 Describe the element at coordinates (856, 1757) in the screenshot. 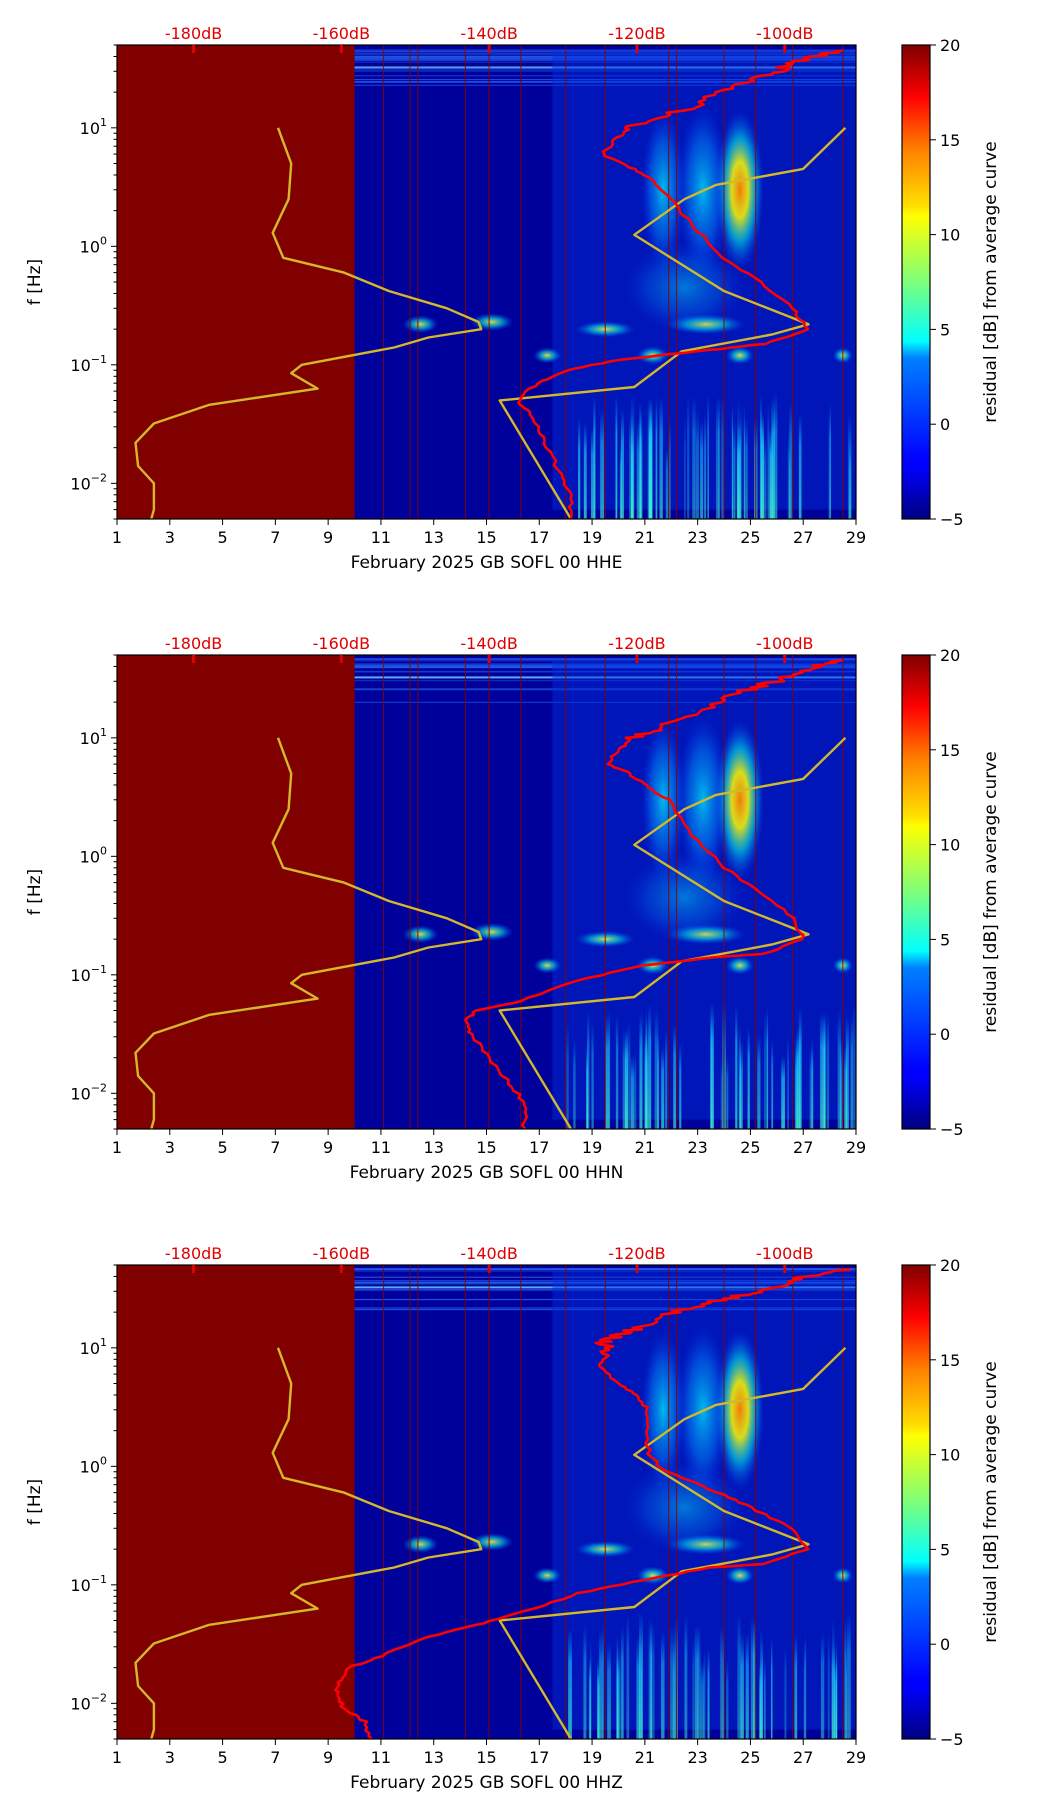

I see `x-tick-label: 29` at that location.